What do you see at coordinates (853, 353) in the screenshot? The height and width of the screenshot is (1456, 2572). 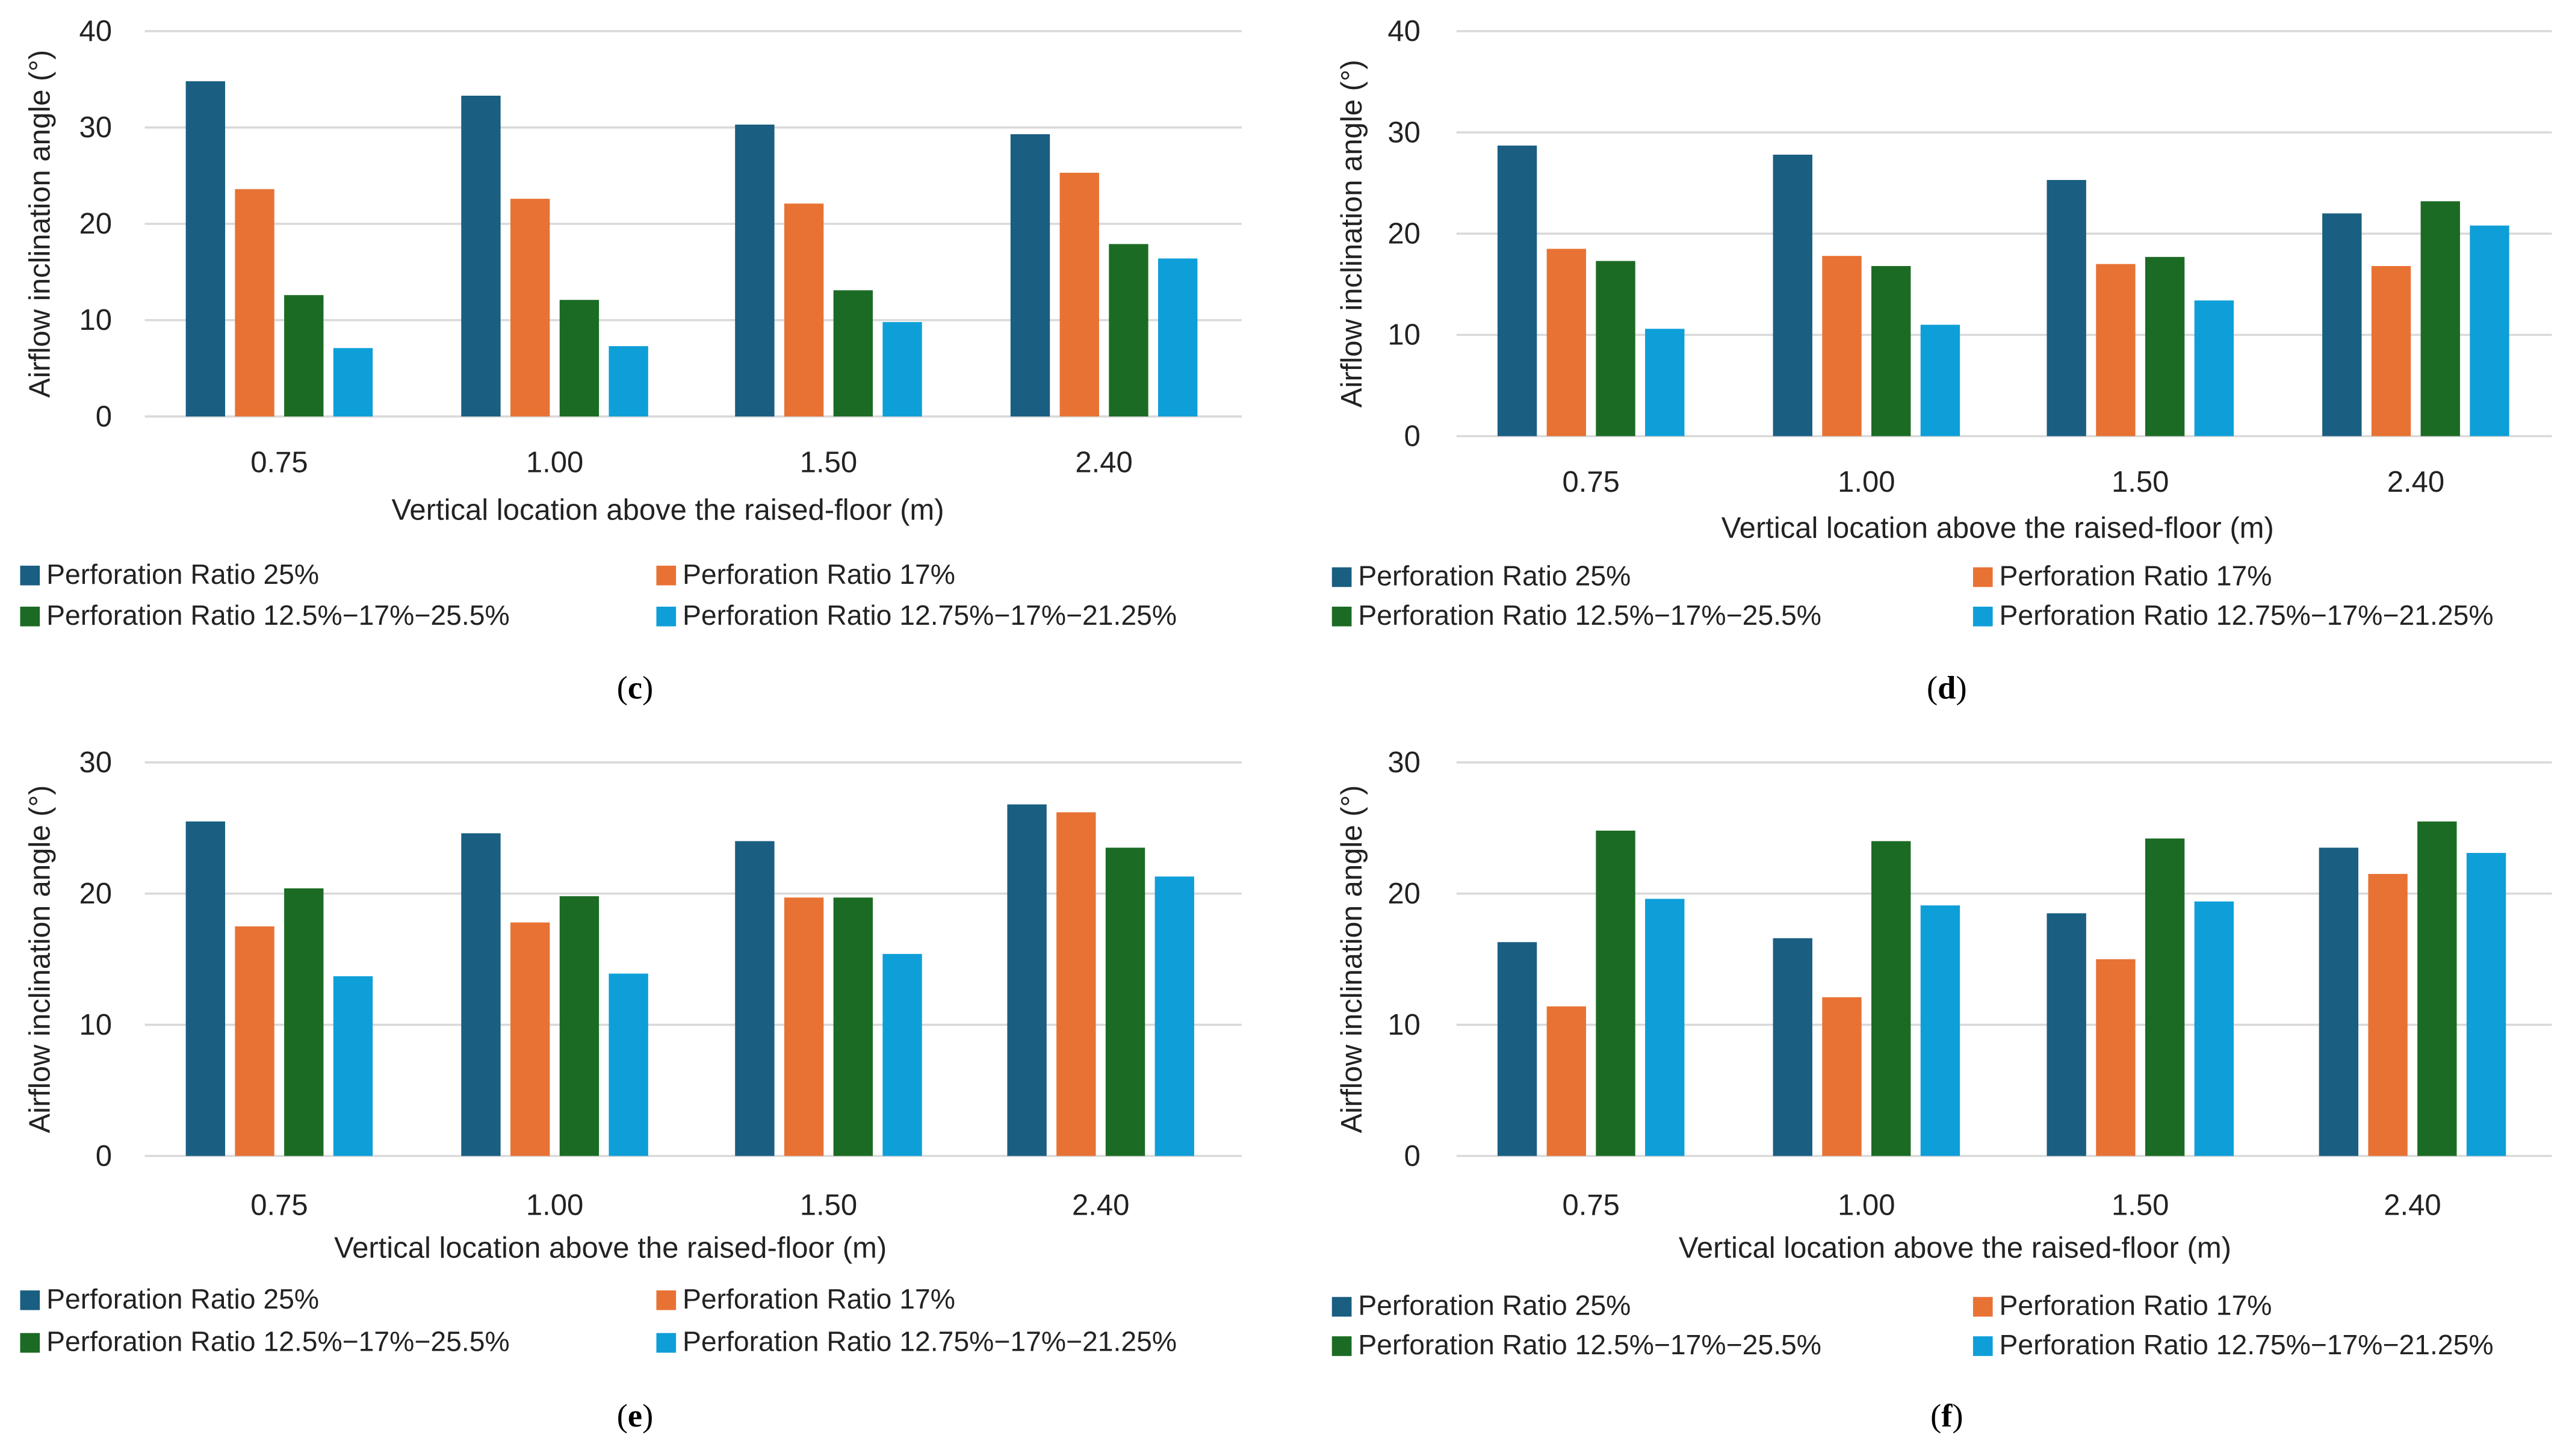 I see `bar-c-s3-1.50` at bounding box center [853, 353].